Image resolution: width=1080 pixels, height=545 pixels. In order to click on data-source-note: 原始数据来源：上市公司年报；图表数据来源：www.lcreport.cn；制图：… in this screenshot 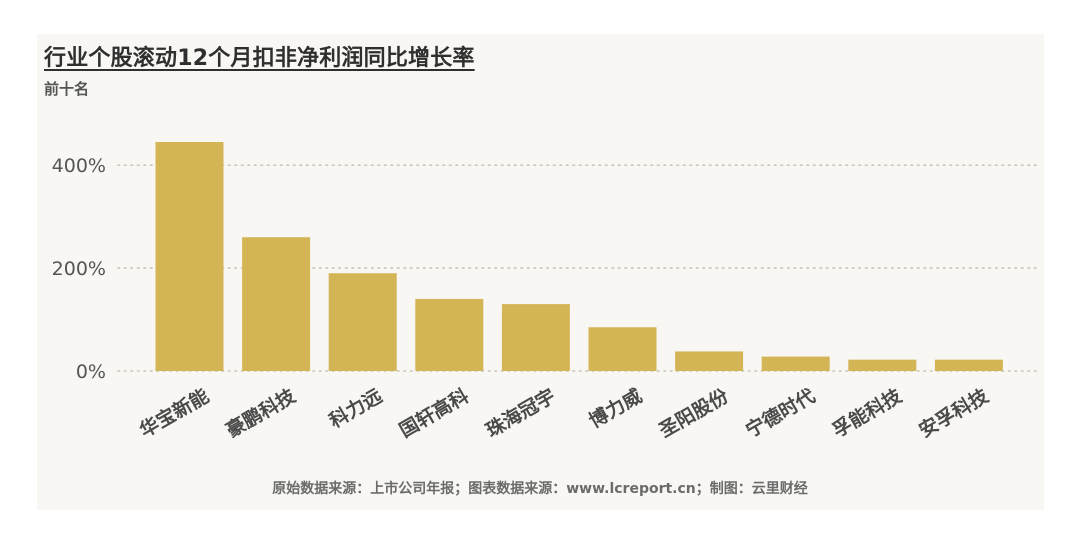, I will do `click(540, 489)`.